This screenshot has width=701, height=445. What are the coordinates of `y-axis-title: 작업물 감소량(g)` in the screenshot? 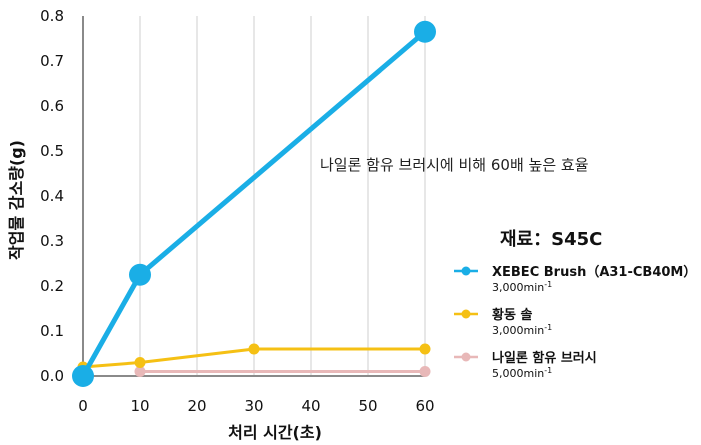 It's located at (16, 200).